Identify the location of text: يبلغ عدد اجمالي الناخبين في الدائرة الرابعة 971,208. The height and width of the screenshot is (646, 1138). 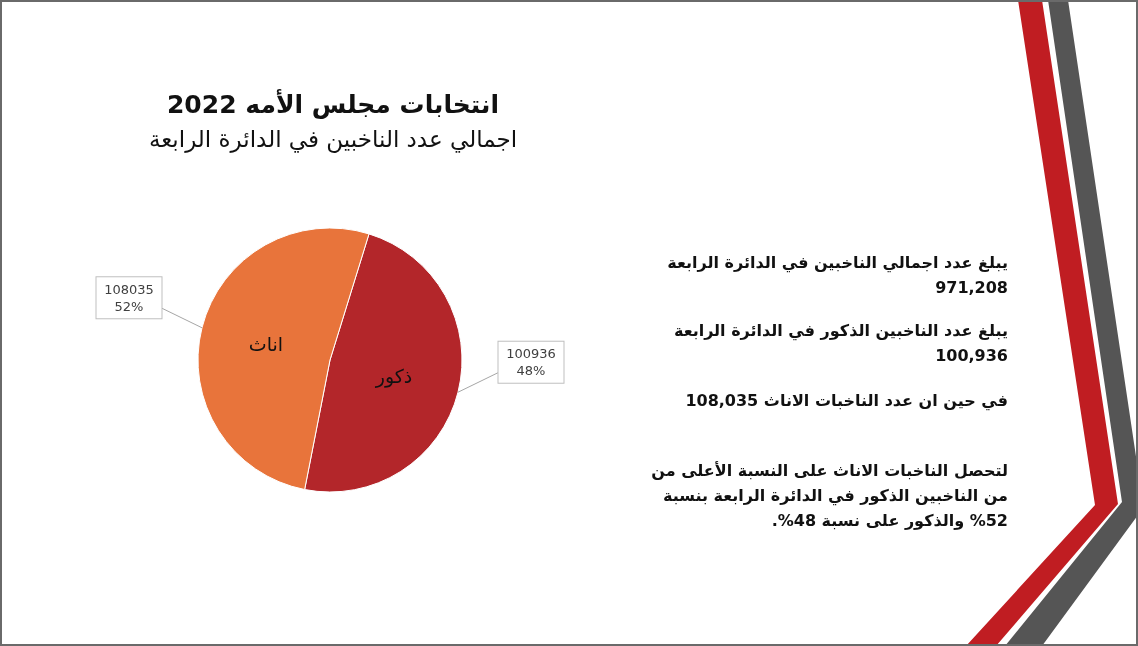
(837, 275).